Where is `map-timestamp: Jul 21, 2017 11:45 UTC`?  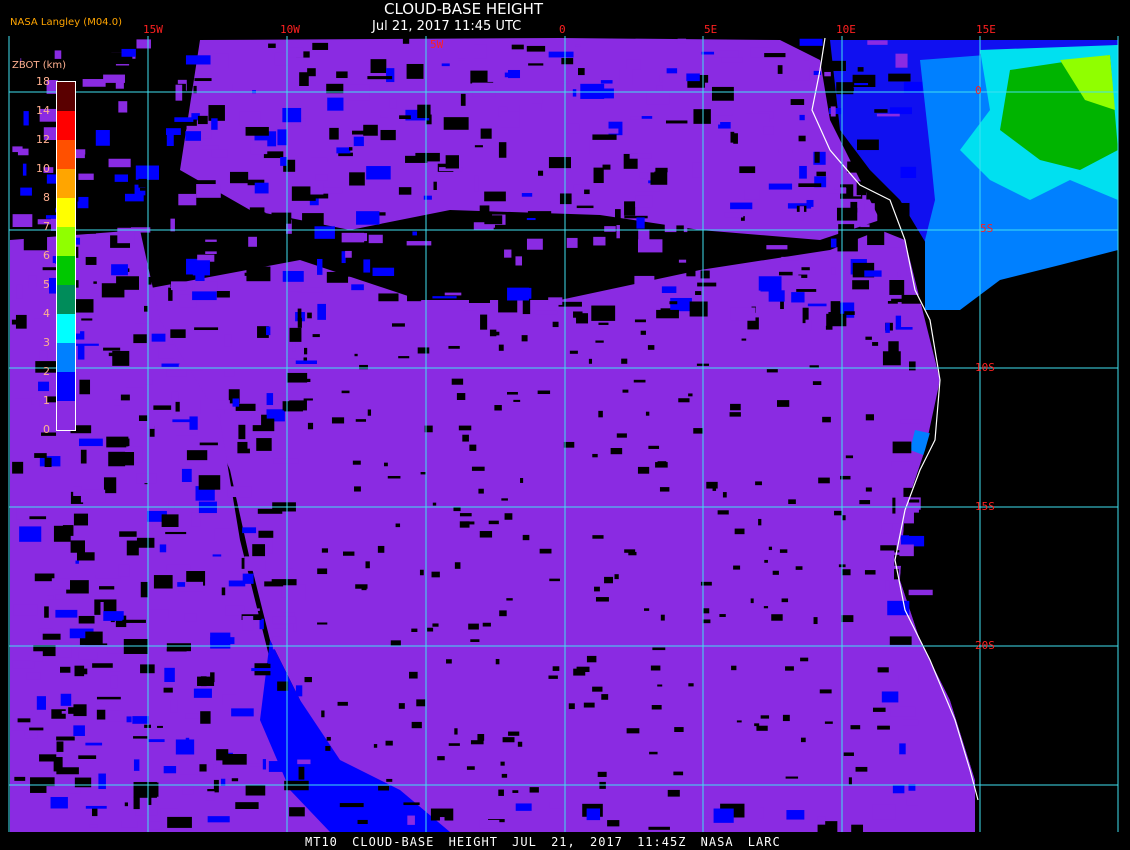
map-timestamp: Jul 21, 2017 11:45 UTC is located at coordinates (447, 26).